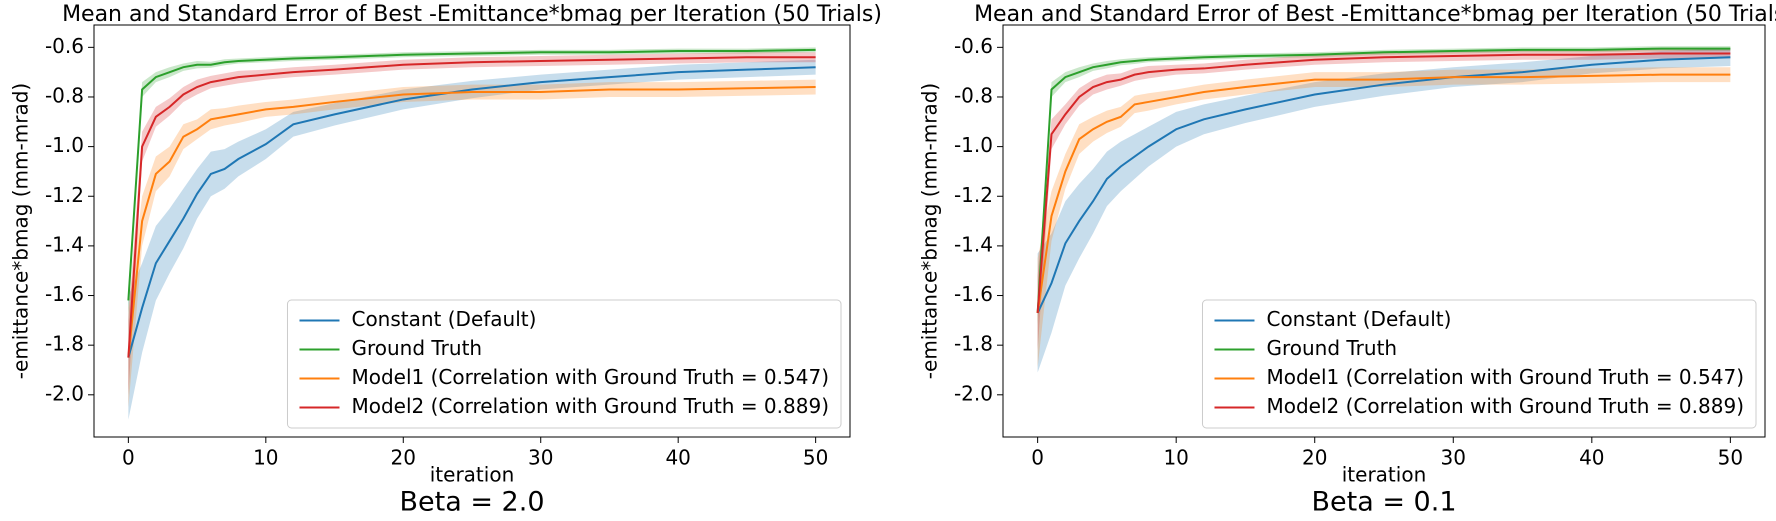 The height and width of the screenshot is (521, 1776). Describe the element at coordinates (472, 502) in the screenshot. I see `caption: Beta = 2.0` at that location.